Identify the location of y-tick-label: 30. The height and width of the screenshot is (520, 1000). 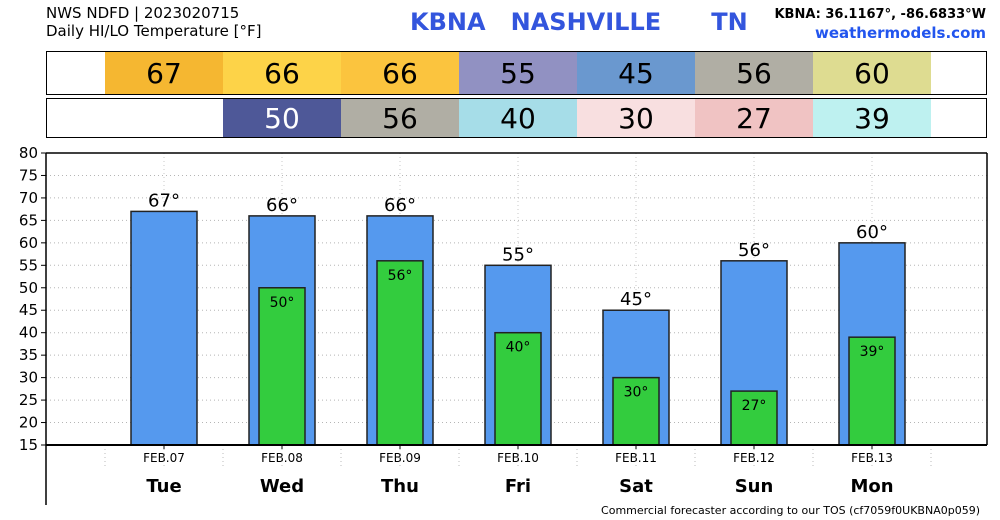
(28, 378).